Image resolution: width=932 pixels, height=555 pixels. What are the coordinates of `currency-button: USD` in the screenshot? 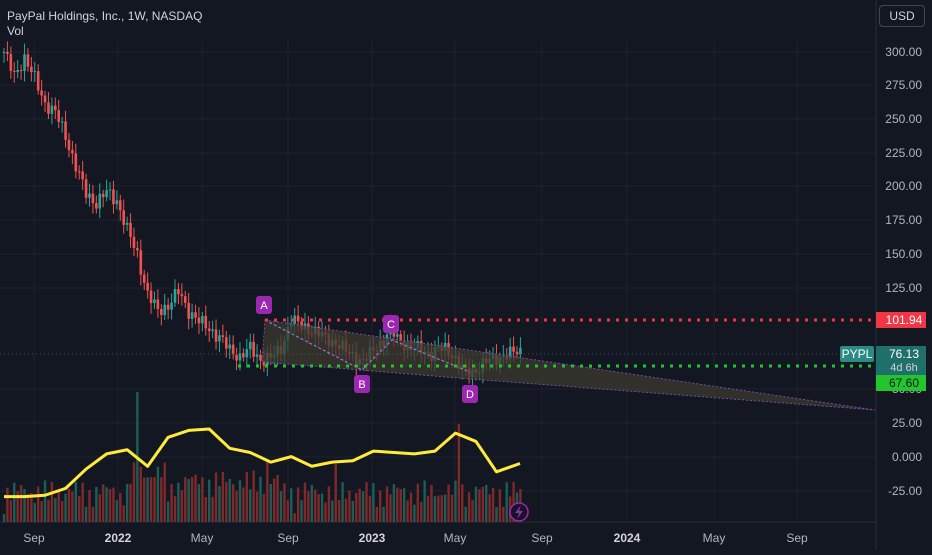 It's located at (902, 16).